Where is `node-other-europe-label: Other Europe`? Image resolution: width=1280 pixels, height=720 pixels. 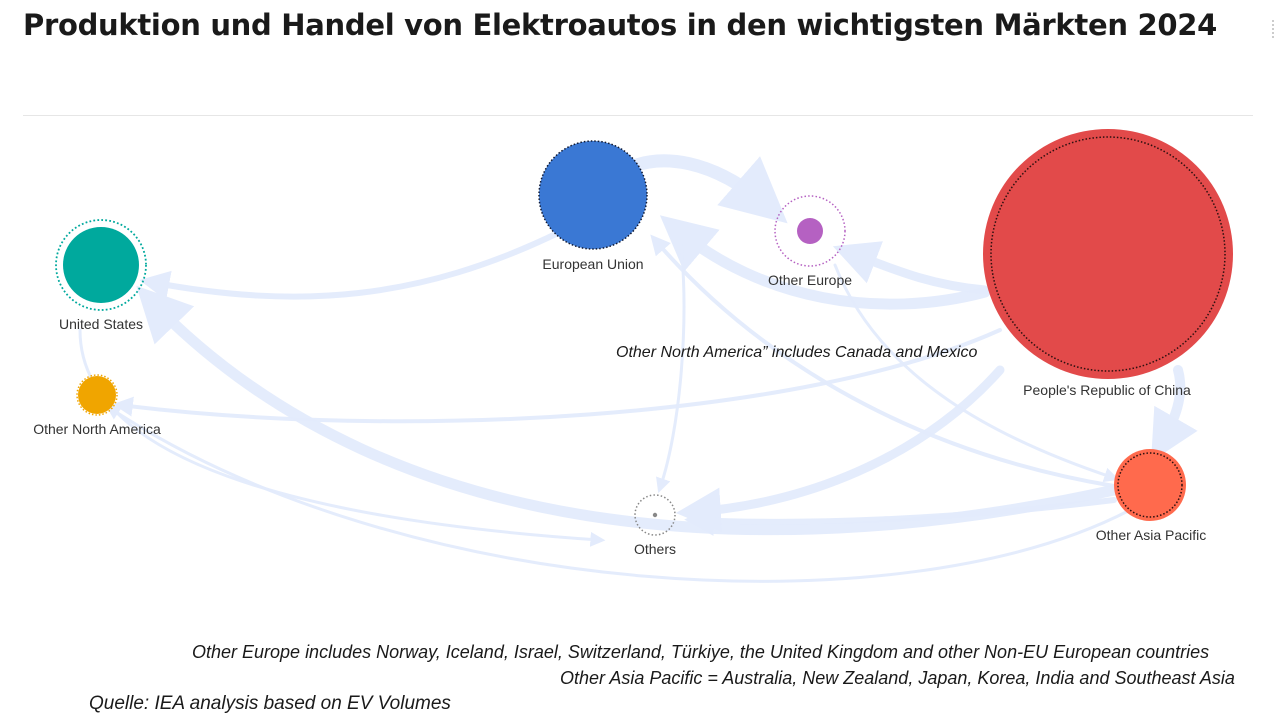
node-other-europe-label: Other Europe is located at coordinates (810, 280).